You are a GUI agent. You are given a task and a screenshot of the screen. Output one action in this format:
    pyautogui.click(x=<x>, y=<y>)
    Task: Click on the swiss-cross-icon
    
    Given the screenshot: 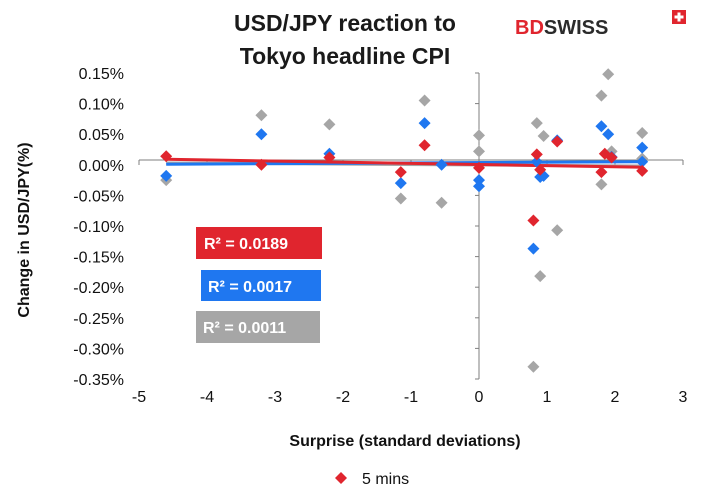 What is the action you would take?
    pyautogui.click(x=679, y=17)
    